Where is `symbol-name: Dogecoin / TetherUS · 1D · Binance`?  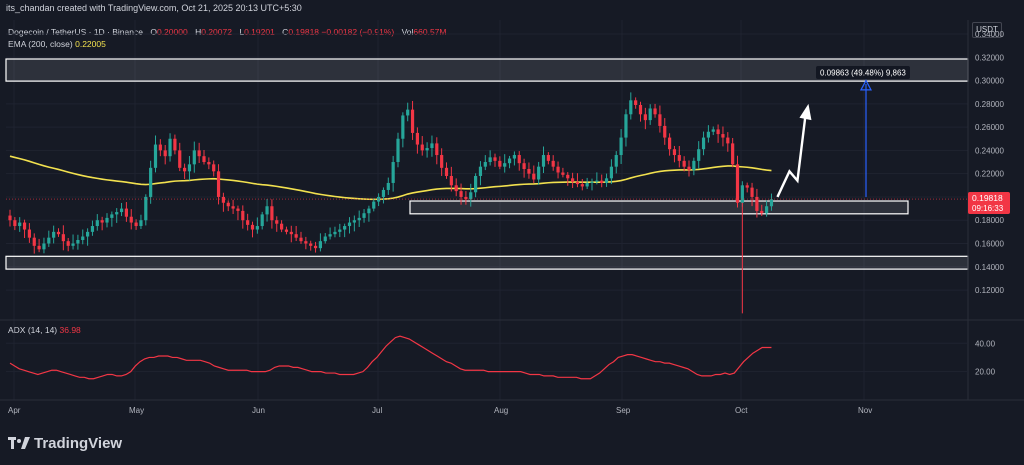 symbol-name: Dogecoin / TetherUS · 1D · Binance is located at coordinates (75, 32).